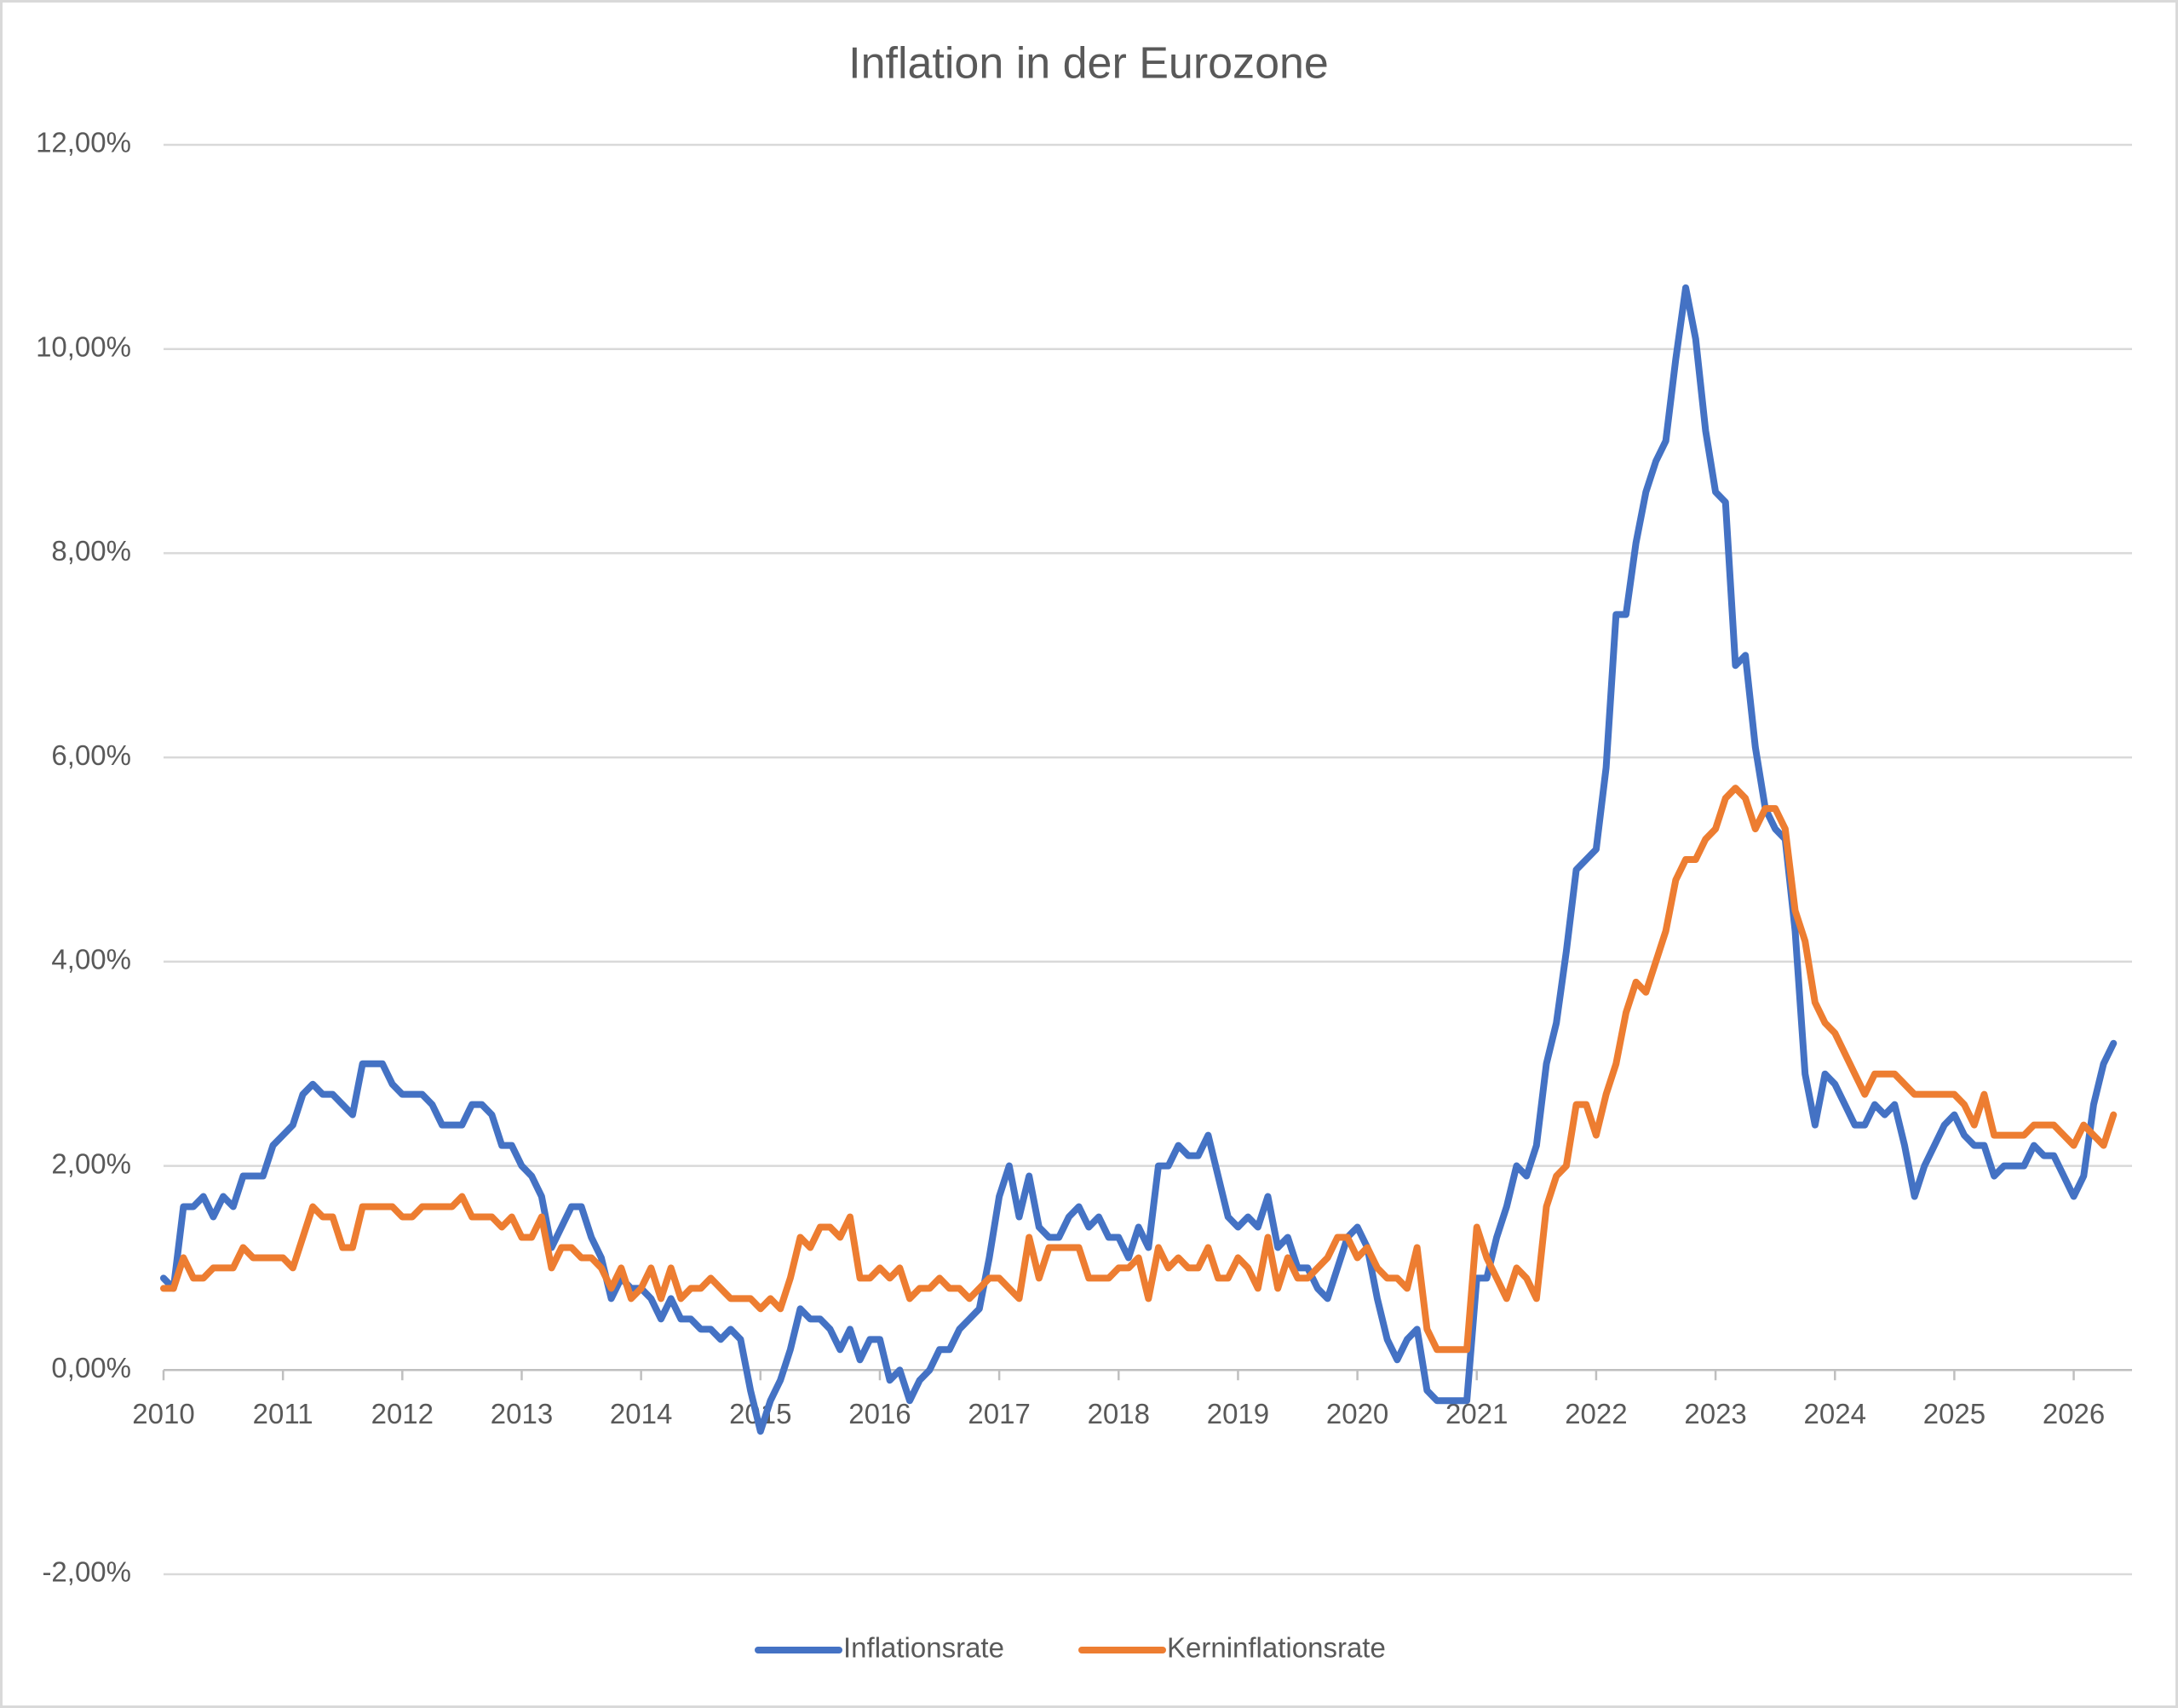  I want to click on x-tick-label: 2019, so click(1238, 1413).